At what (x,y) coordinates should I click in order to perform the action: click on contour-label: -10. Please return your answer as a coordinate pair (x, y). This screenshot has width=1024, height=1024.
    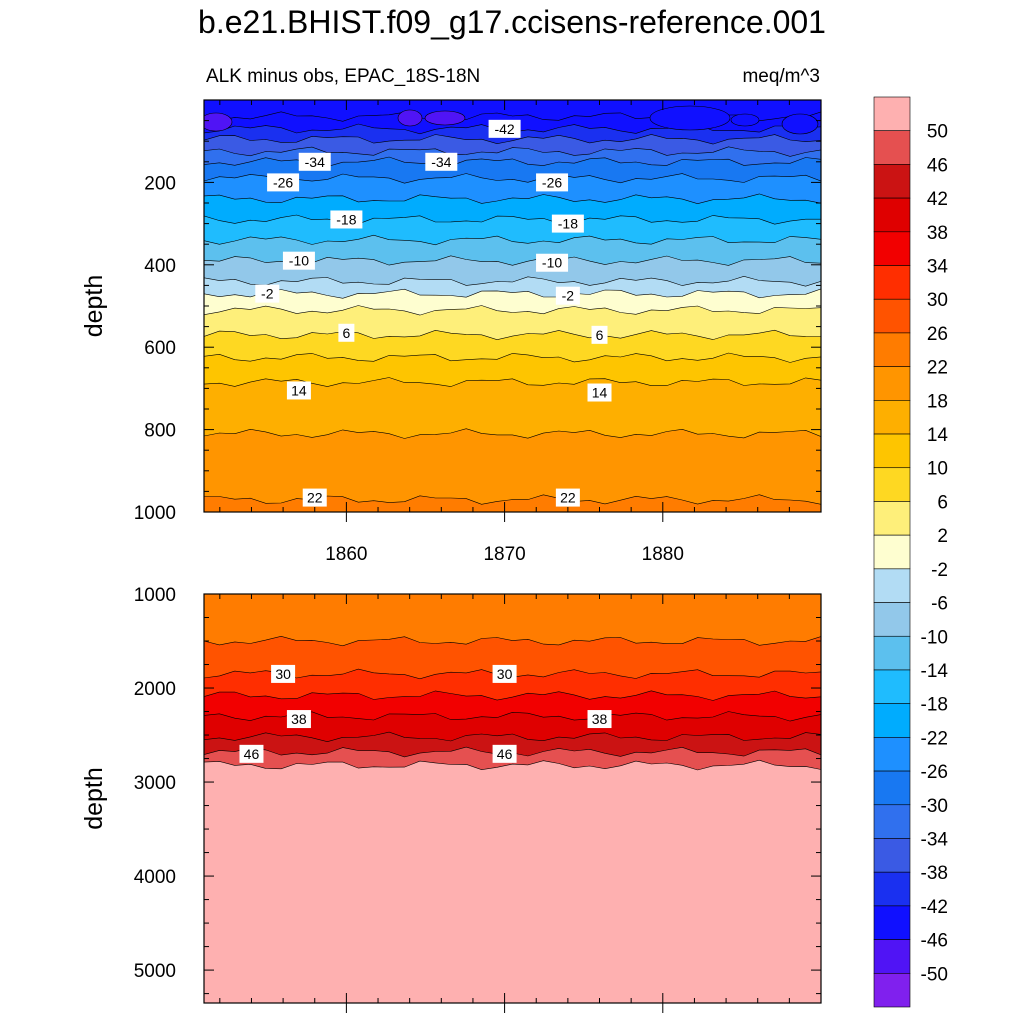
    Looking at the image, I should click on (552, 262).